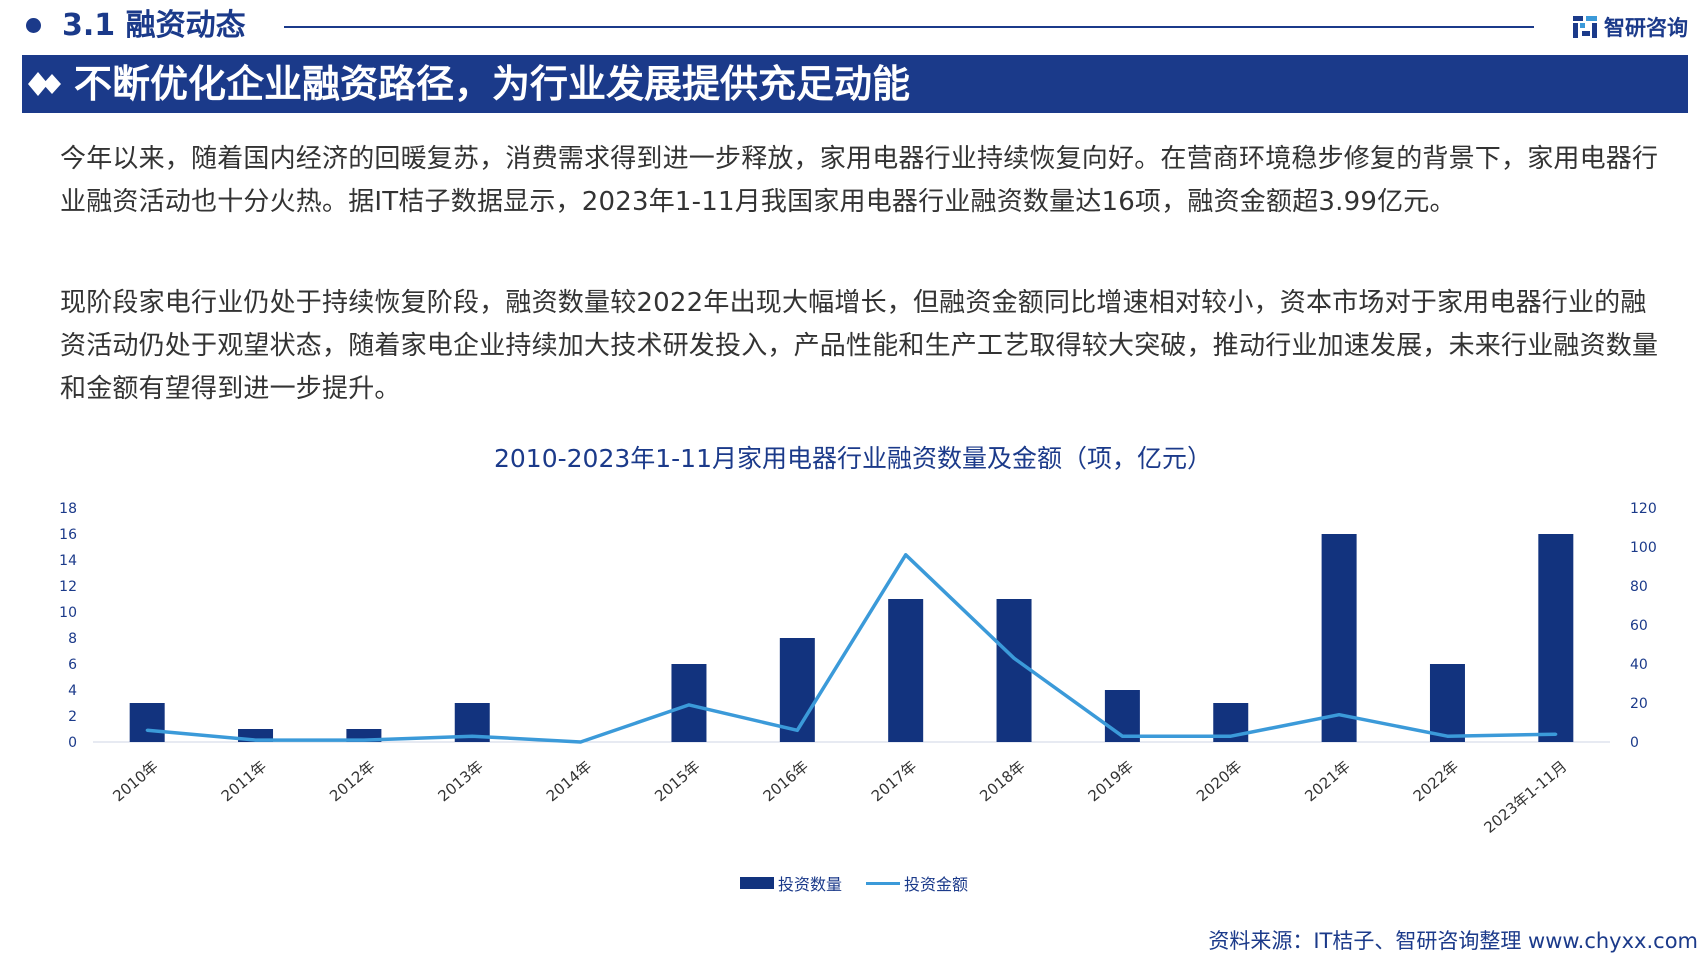 The image size is (1706, 960). What do you see at coordinates (68, 561) in the screenshot?
I see `y-left-tick-label: 14` at bounding box center [68, 561].